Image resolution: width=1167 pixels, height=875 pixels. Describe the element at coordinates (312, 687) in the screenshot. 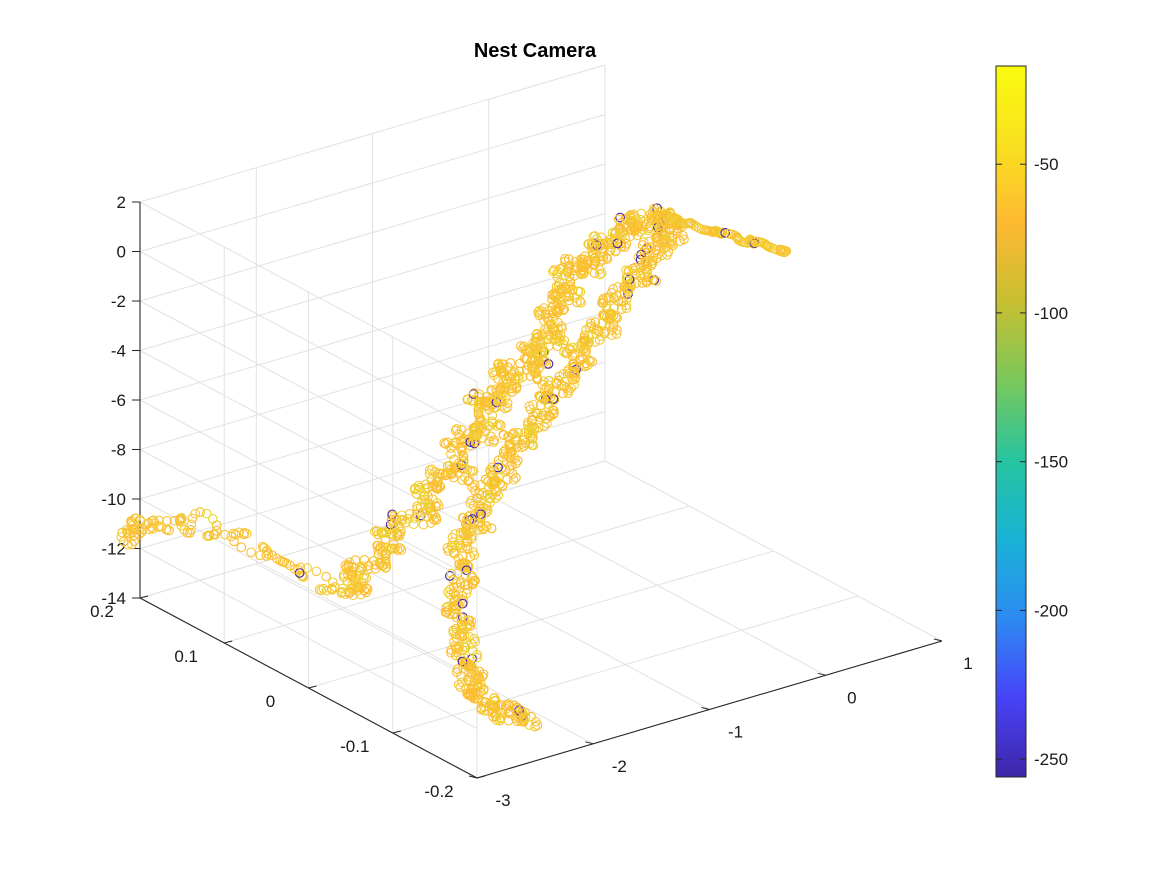

I see `y-tick-mark` at that location.